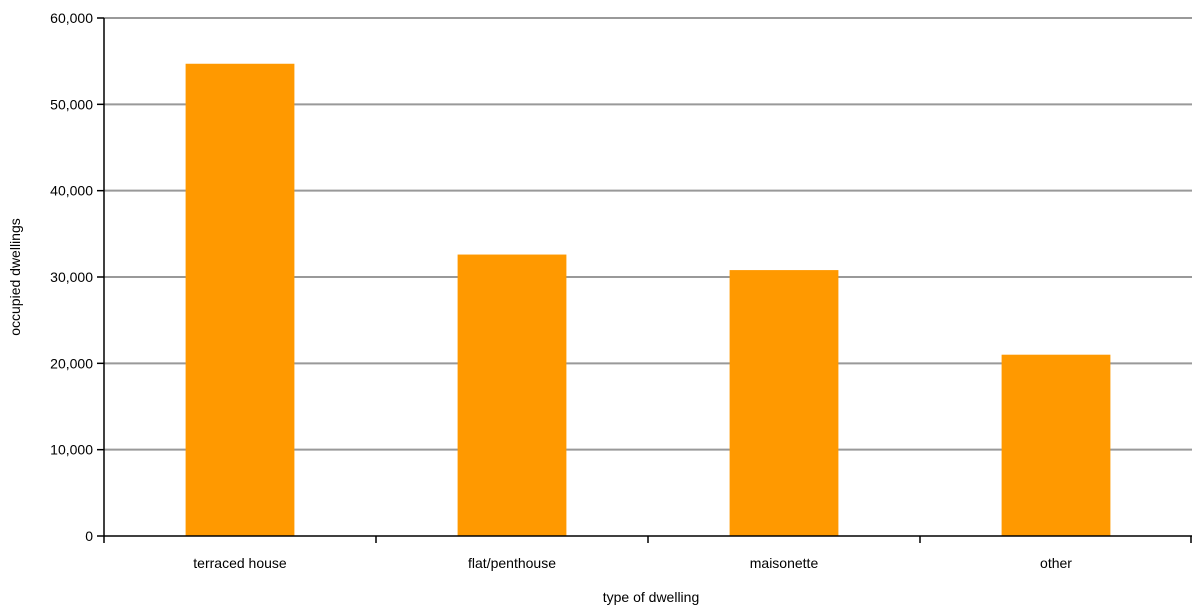 The width and height of the screenshot is (1192, 607). What do you see at coordinates (71, 191) in the screenshot?
I see `y-tick-label: 40,000` at bounding box center [71, 191].